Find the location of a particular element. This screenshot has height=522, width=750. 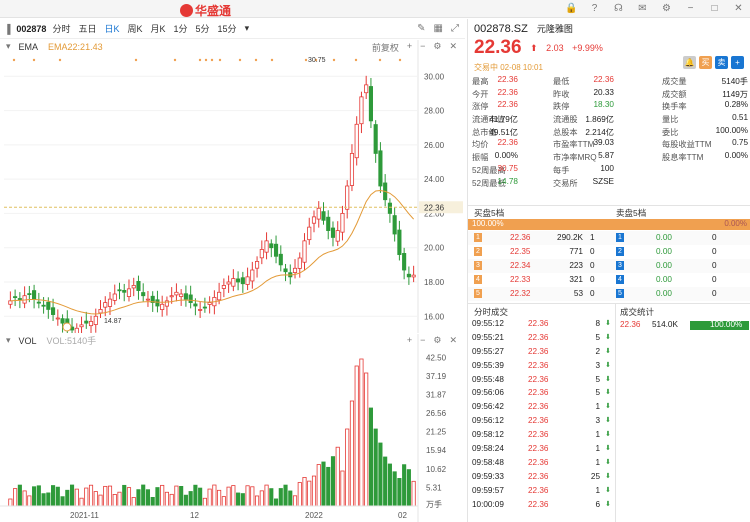

vol-tick-label: 5.31 is located at coordinates (434, 487).